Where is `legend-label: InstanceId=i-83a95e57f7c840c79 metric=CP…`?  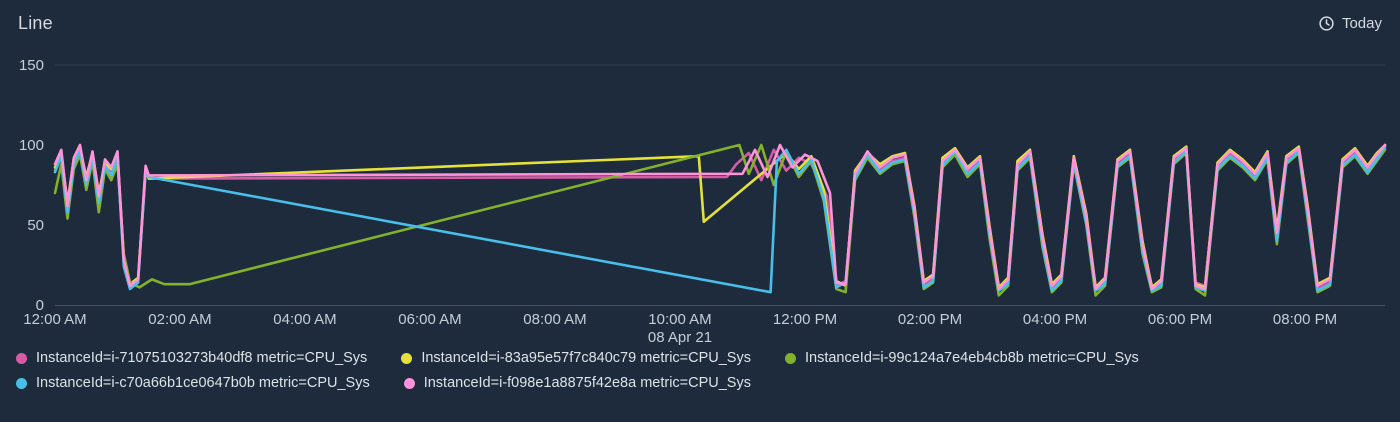
legend-label: InstanceId=i-83a95e57f7c840c79 metric=CP… is located at coordinates (586, 358).